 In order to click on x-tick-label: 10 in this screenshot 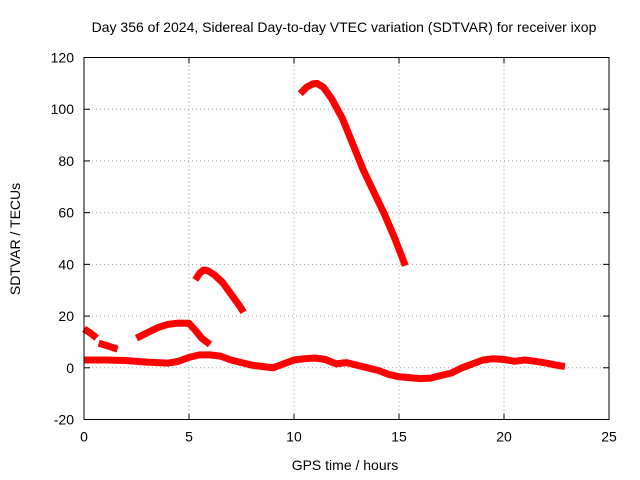, I will do `click(294, 437)`.